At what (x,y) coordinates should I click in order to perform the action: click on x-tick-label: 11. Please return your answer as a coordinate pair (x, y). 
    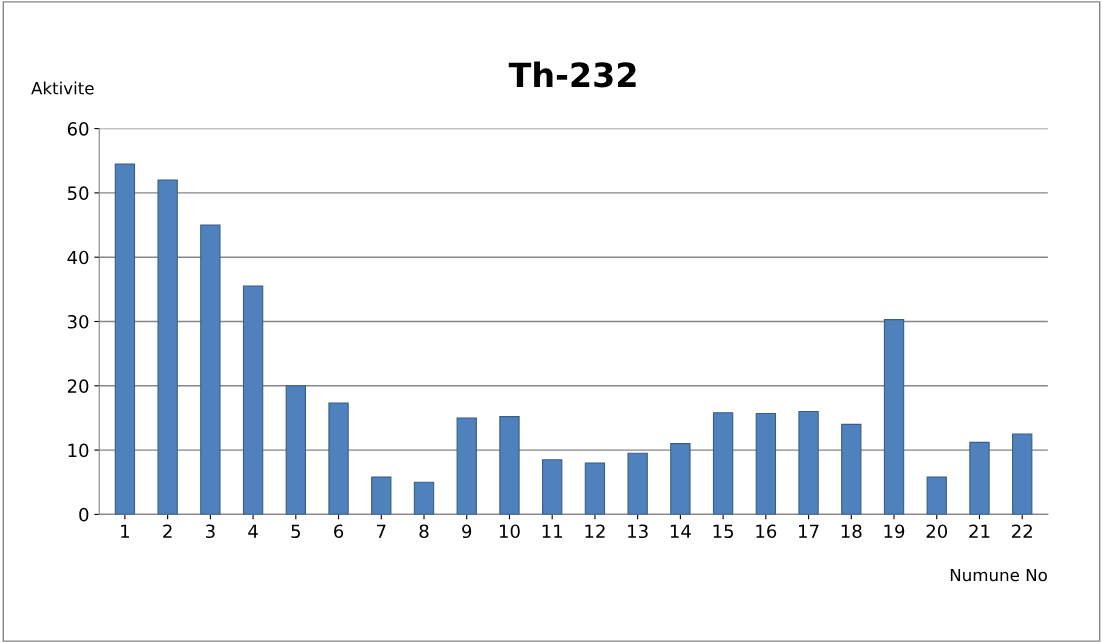
    Looking at the image, I should click on (552, 531).